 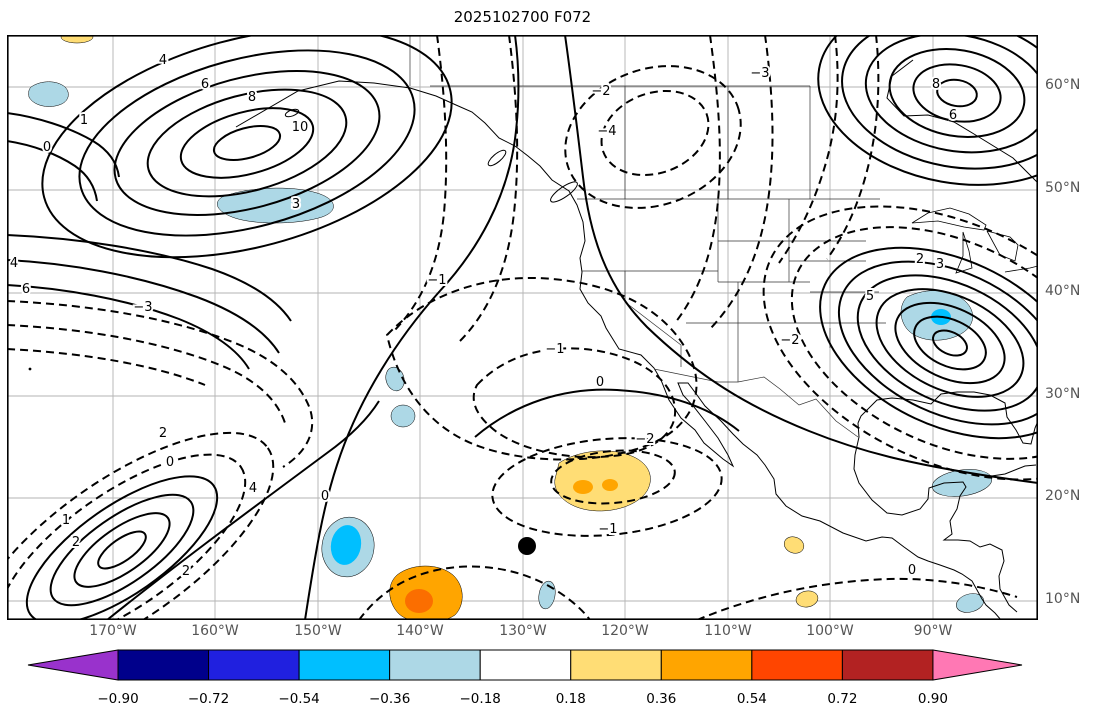 I want to click on coastline-cuba, so click(x=1010, y=471).